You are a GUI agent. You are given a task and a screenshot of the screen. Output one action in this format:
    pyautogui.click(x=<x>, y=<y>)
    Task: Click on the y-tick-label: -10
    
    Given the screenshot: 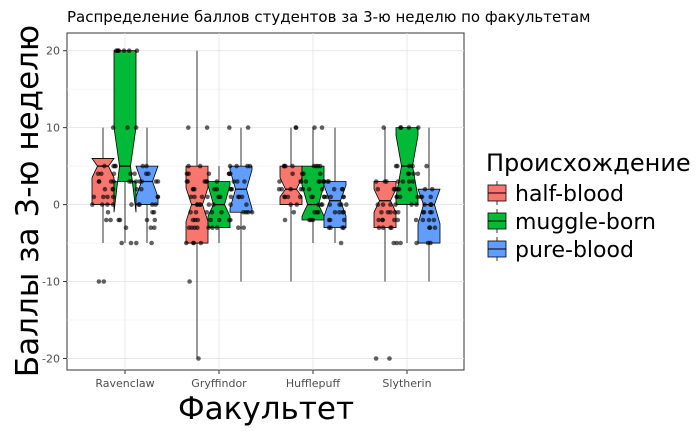 What is the action you would take?
    pyautogui.click(x=51, y=282)
    